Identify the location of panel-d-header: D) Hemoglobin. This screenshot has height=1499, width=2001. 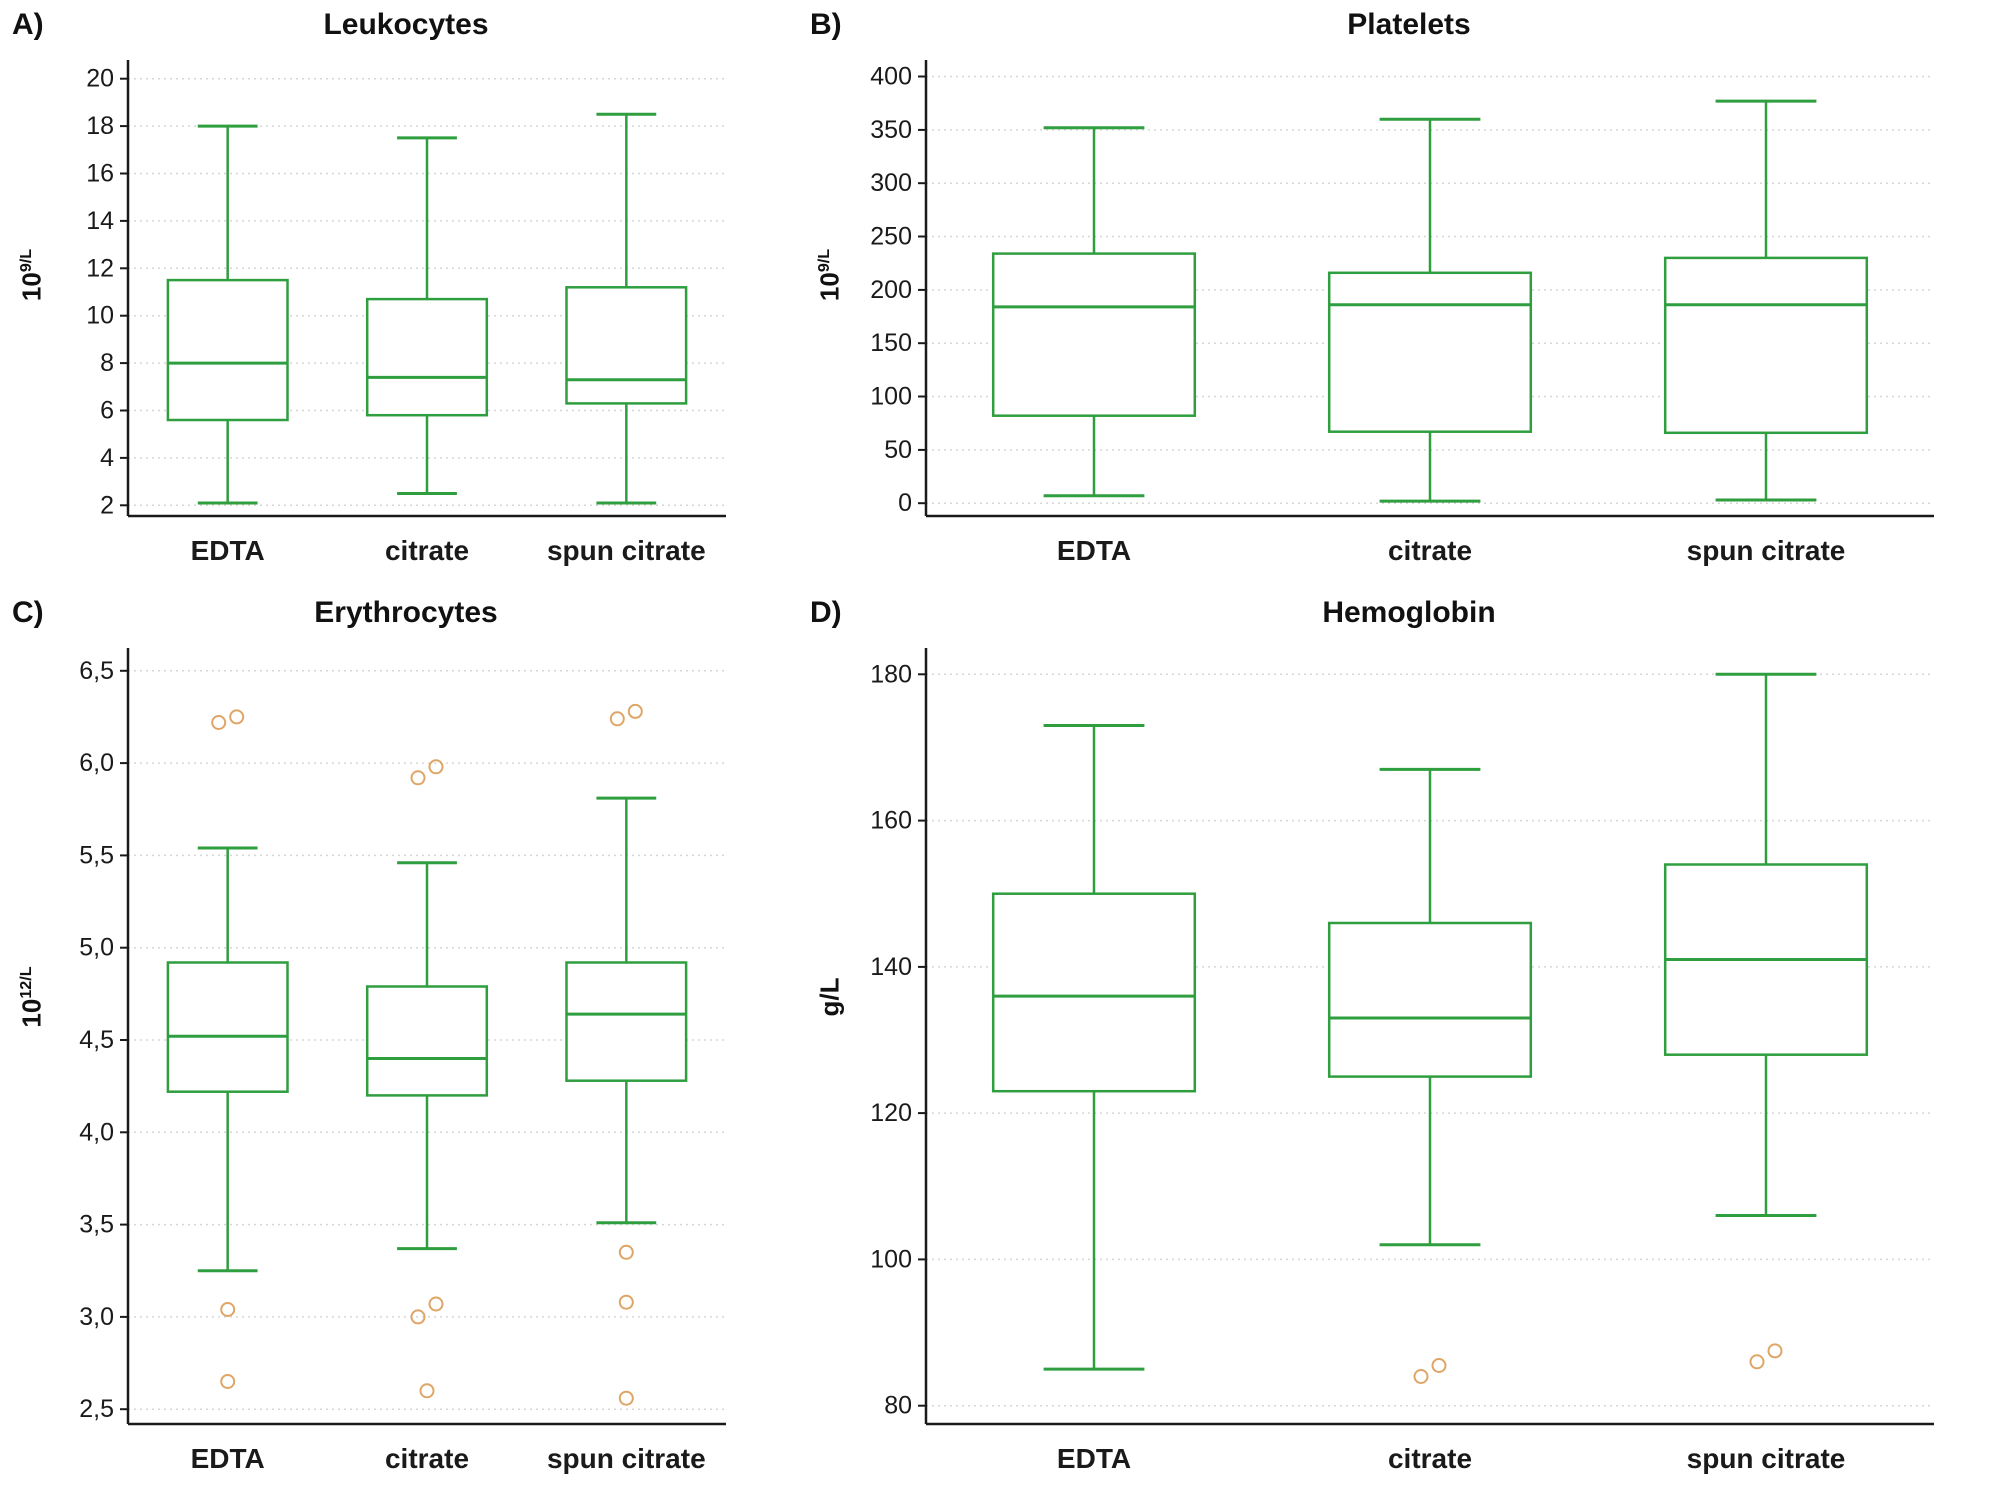
(1403, 617).